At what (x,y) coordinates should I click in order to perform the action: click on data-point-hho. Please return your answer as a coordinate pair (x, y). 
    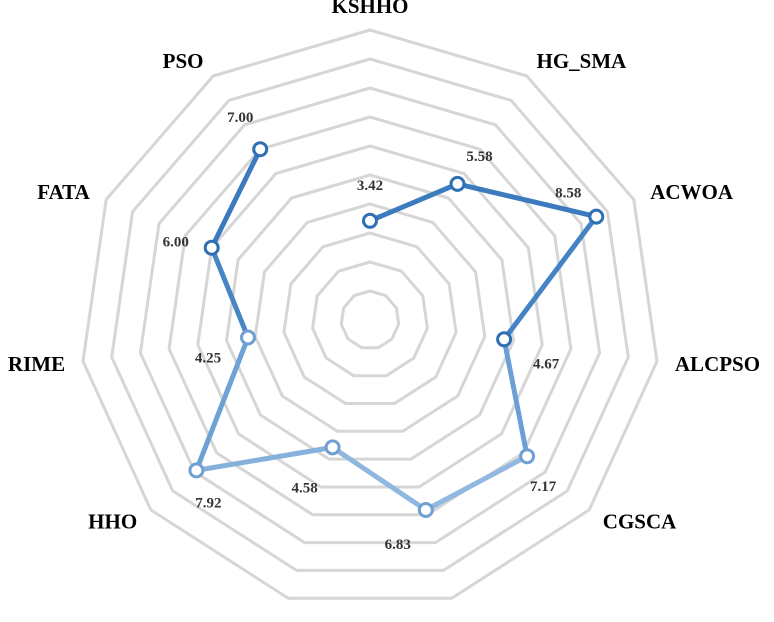
    Looking at the image, I should click on (196, 470).